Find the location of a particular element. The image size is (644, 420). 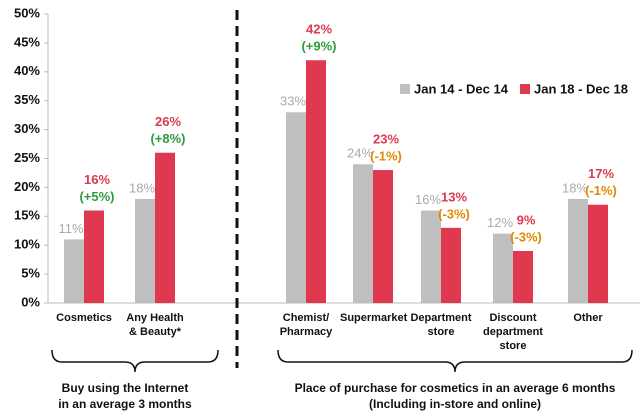

x-tick-label: Discount department store is located at coordinates (513, 332).